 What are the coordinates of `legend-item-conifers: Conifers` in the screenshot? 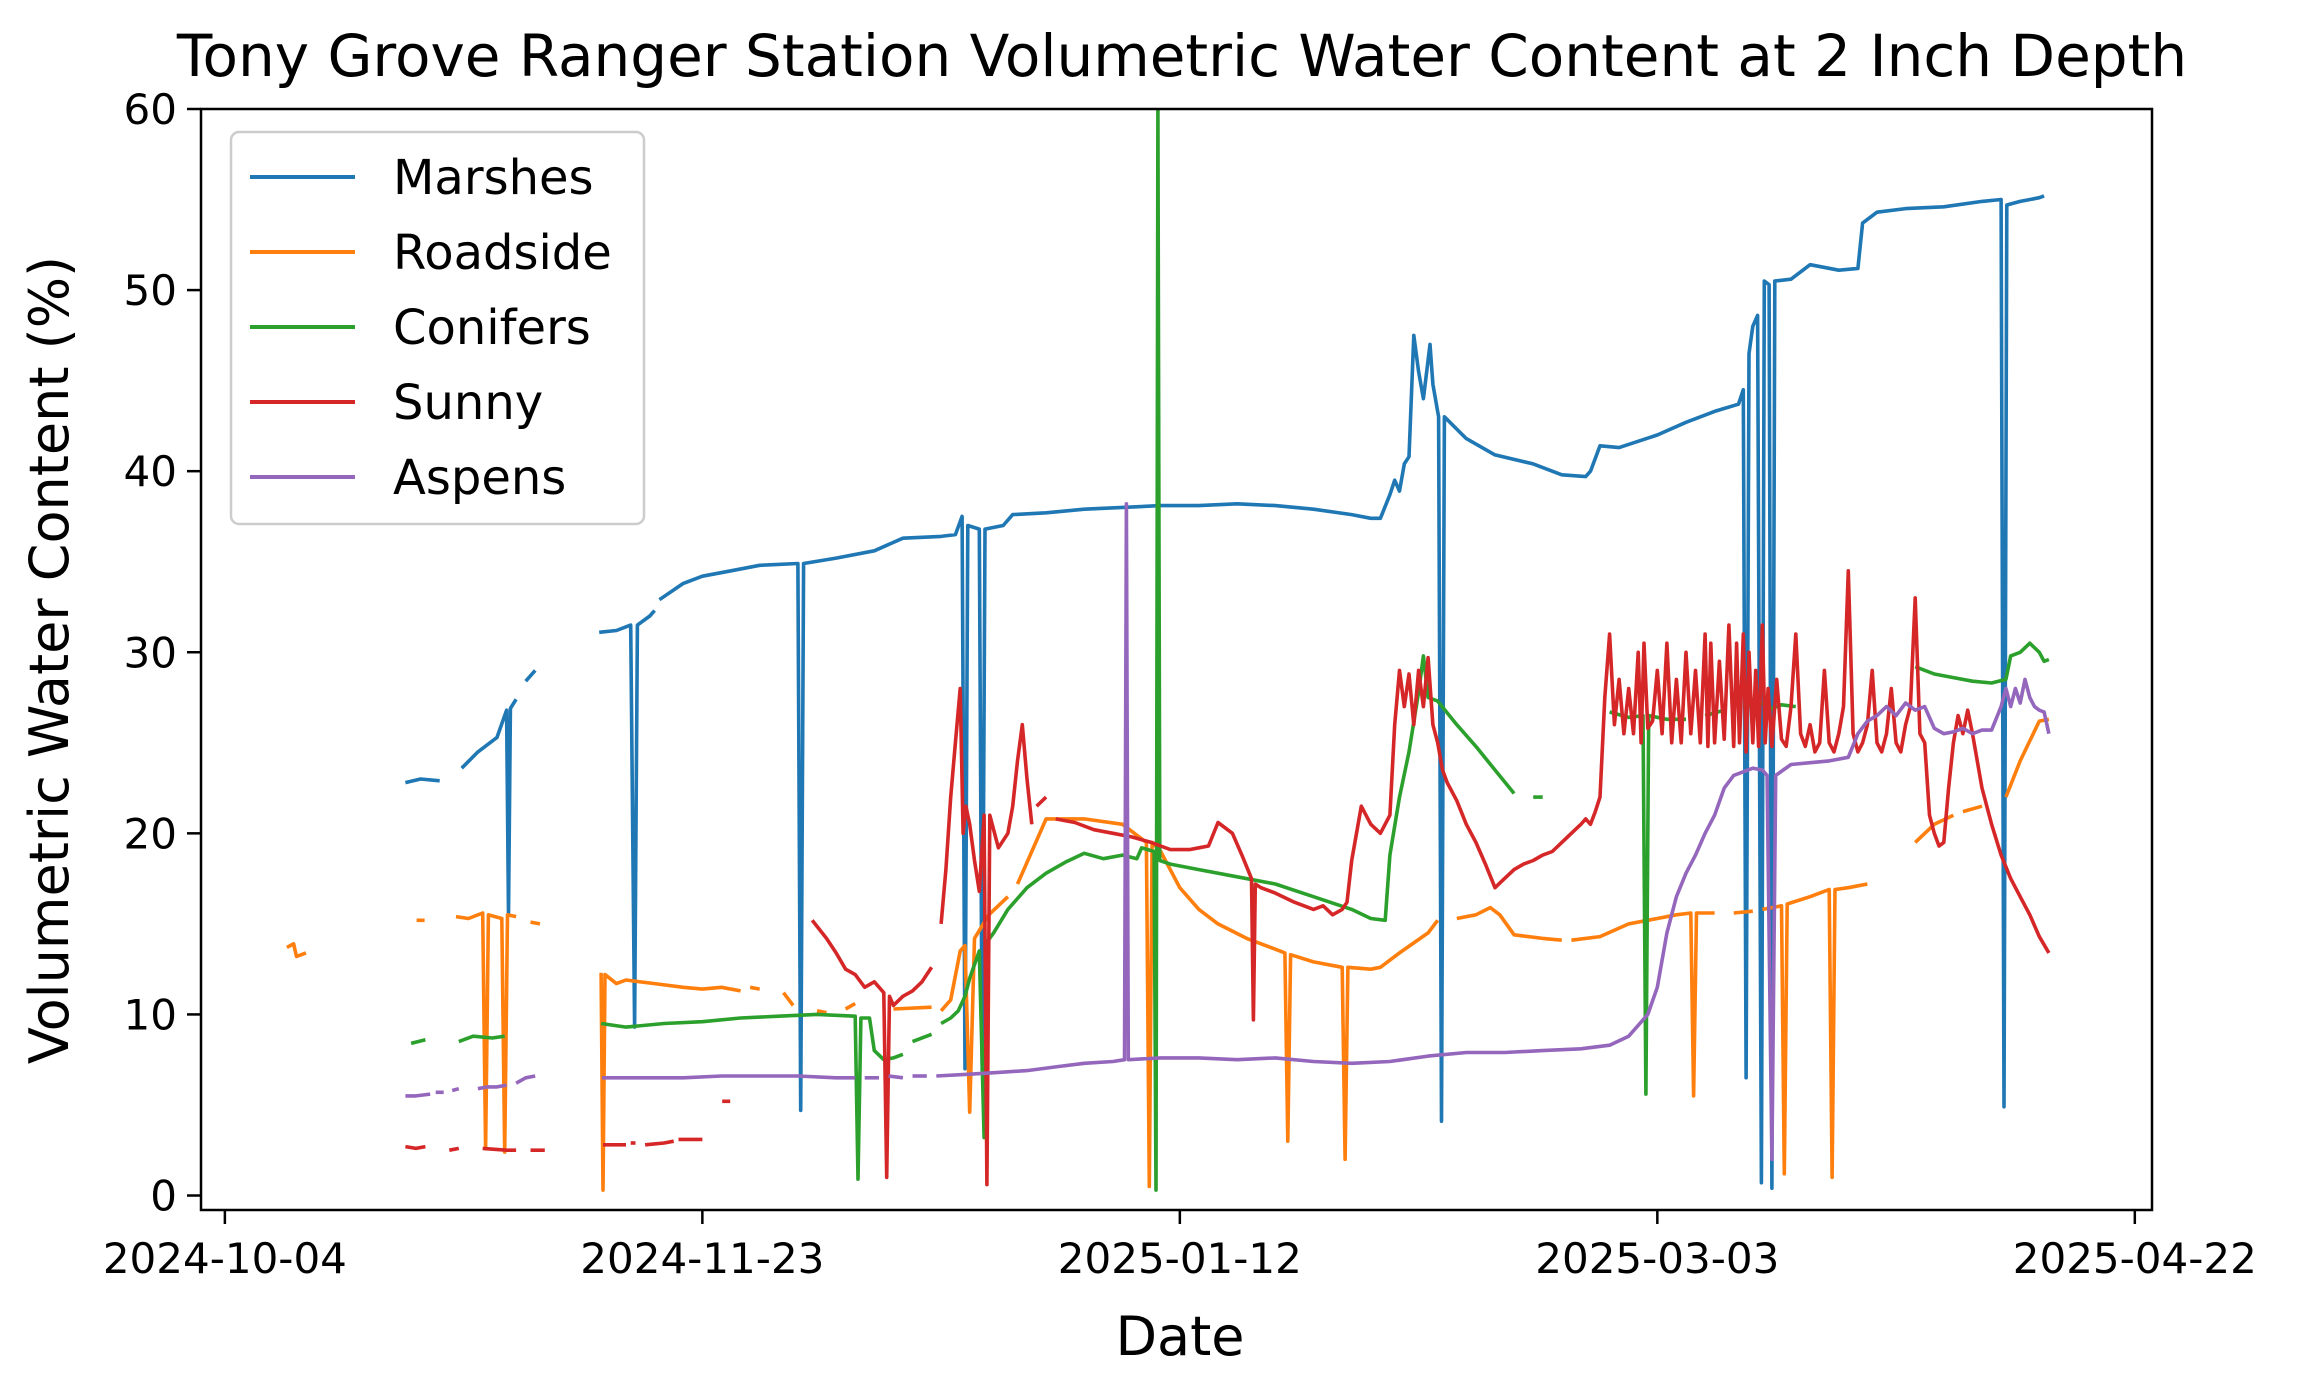 It's located at (420, 328).